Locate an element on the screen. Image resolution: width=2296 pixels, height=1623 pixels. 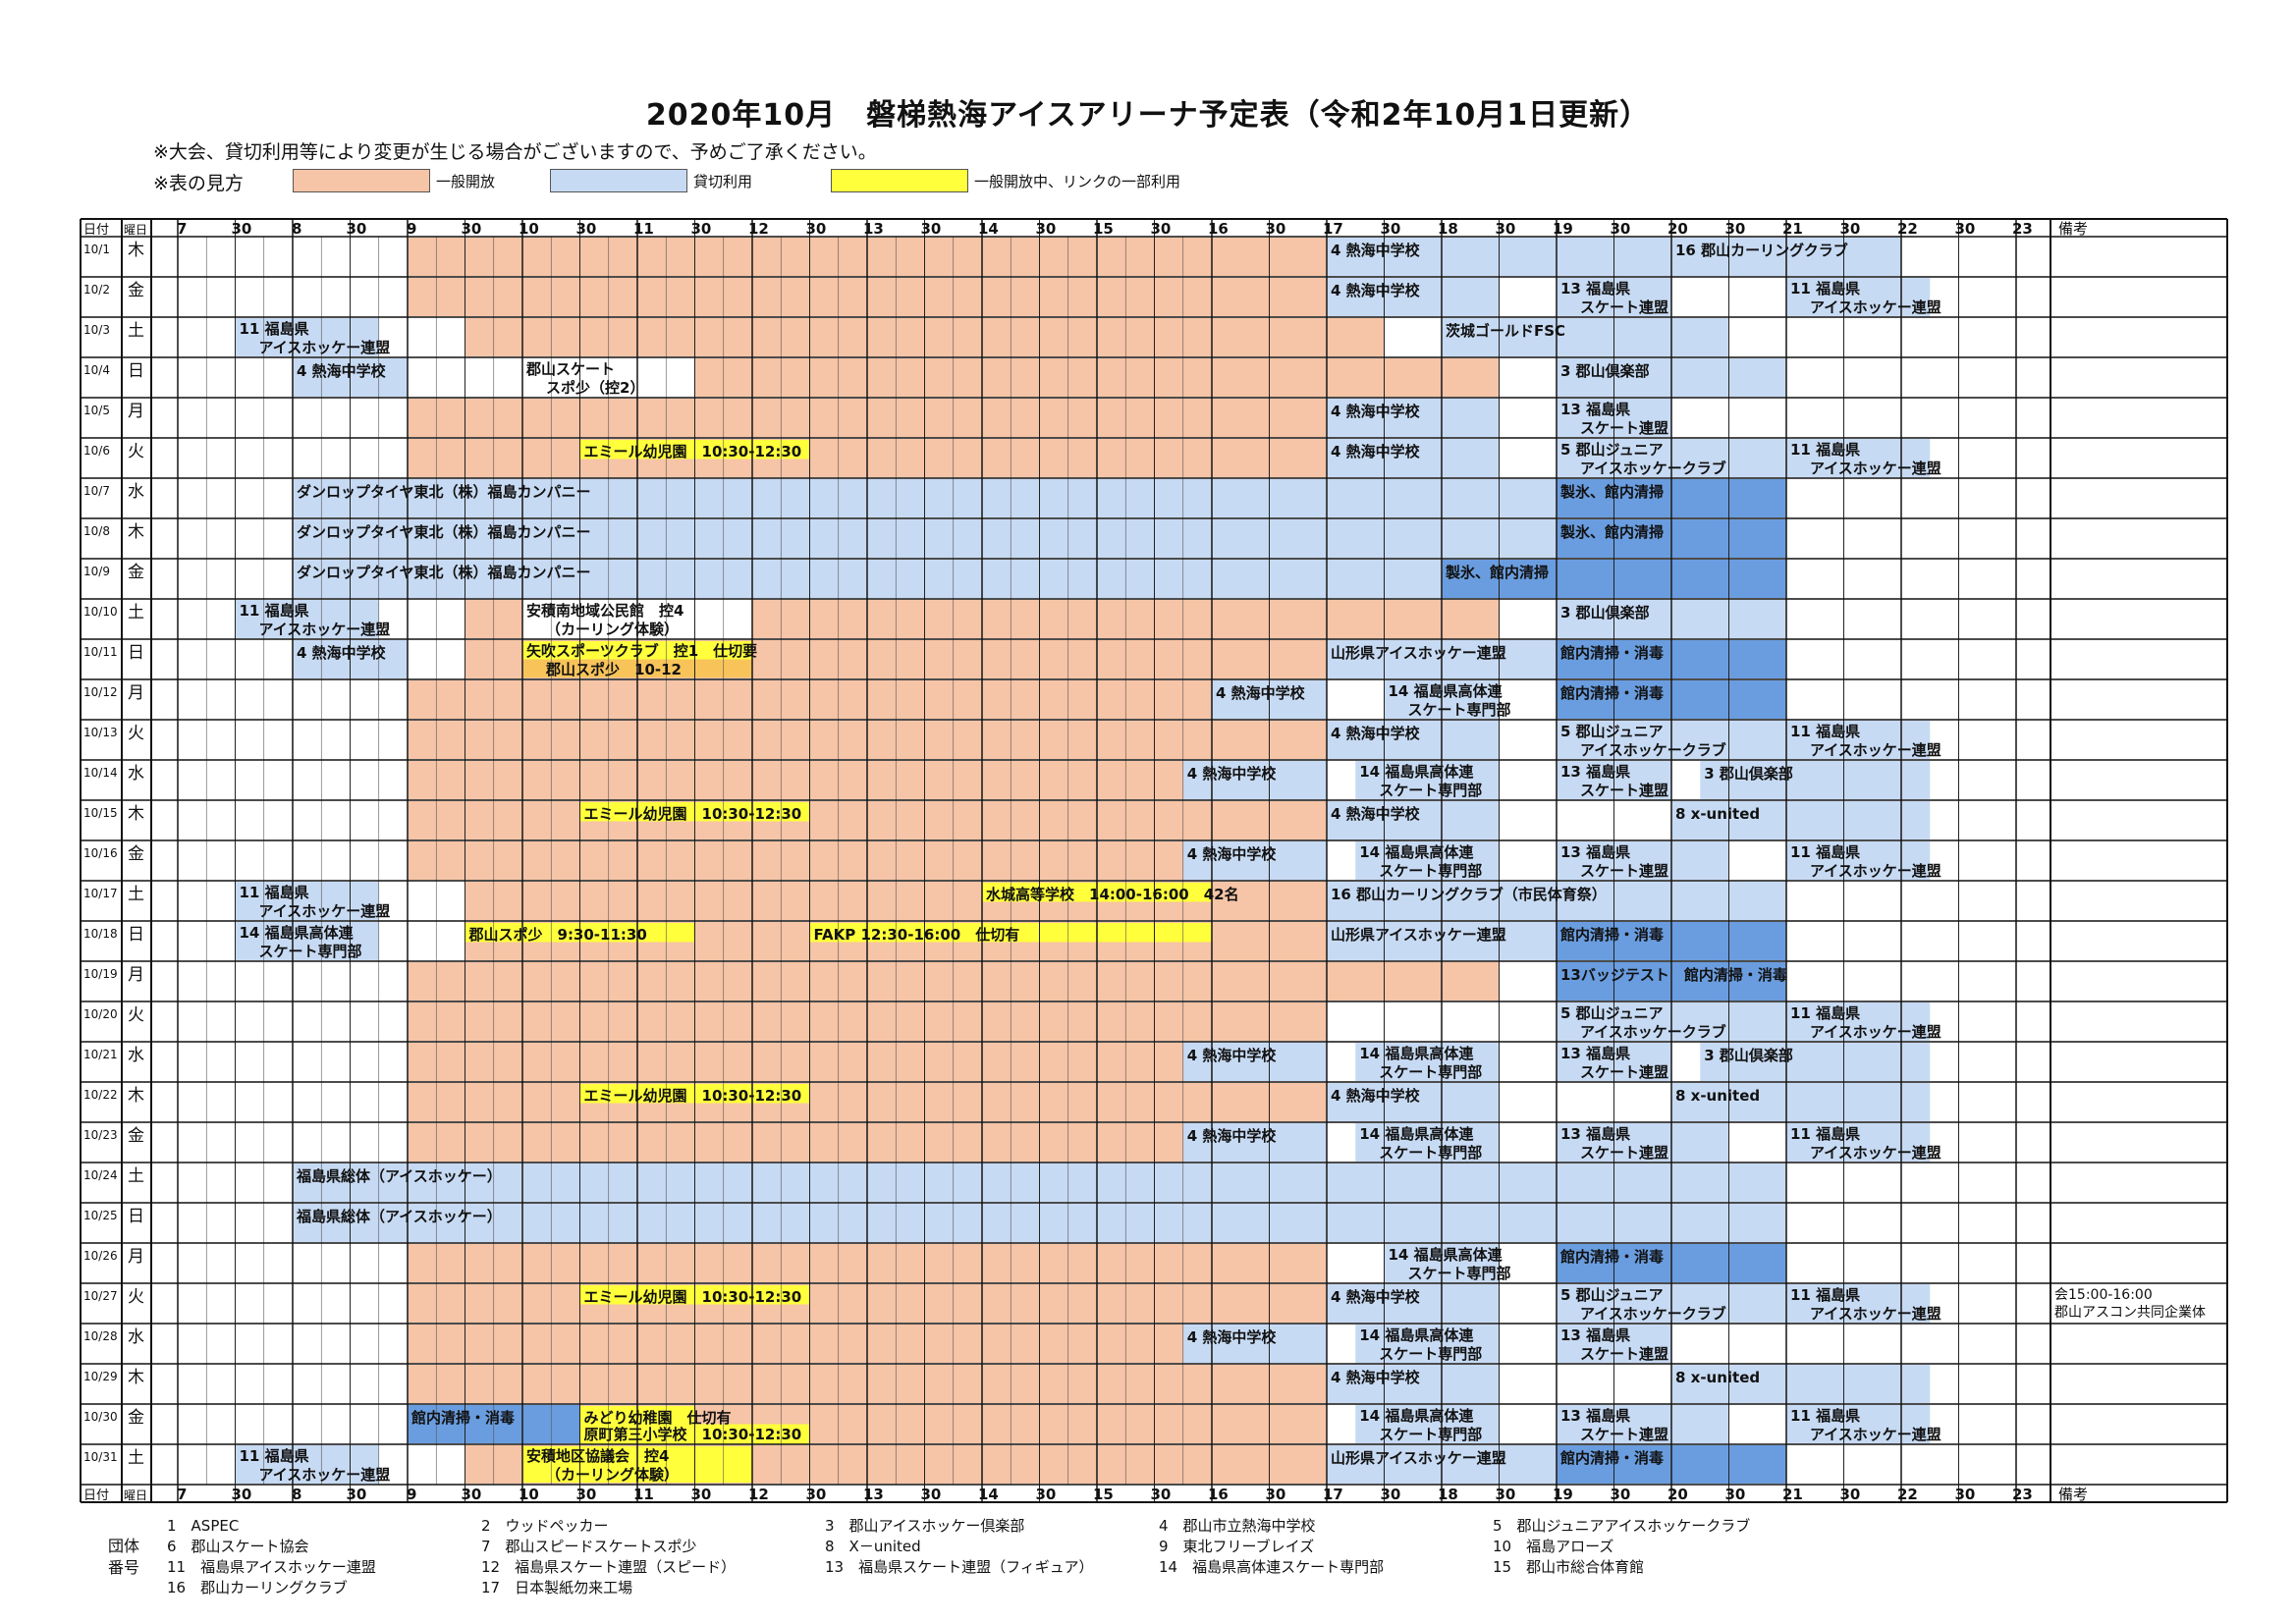
hour-label: 9 is located at coordinates (411, 229).